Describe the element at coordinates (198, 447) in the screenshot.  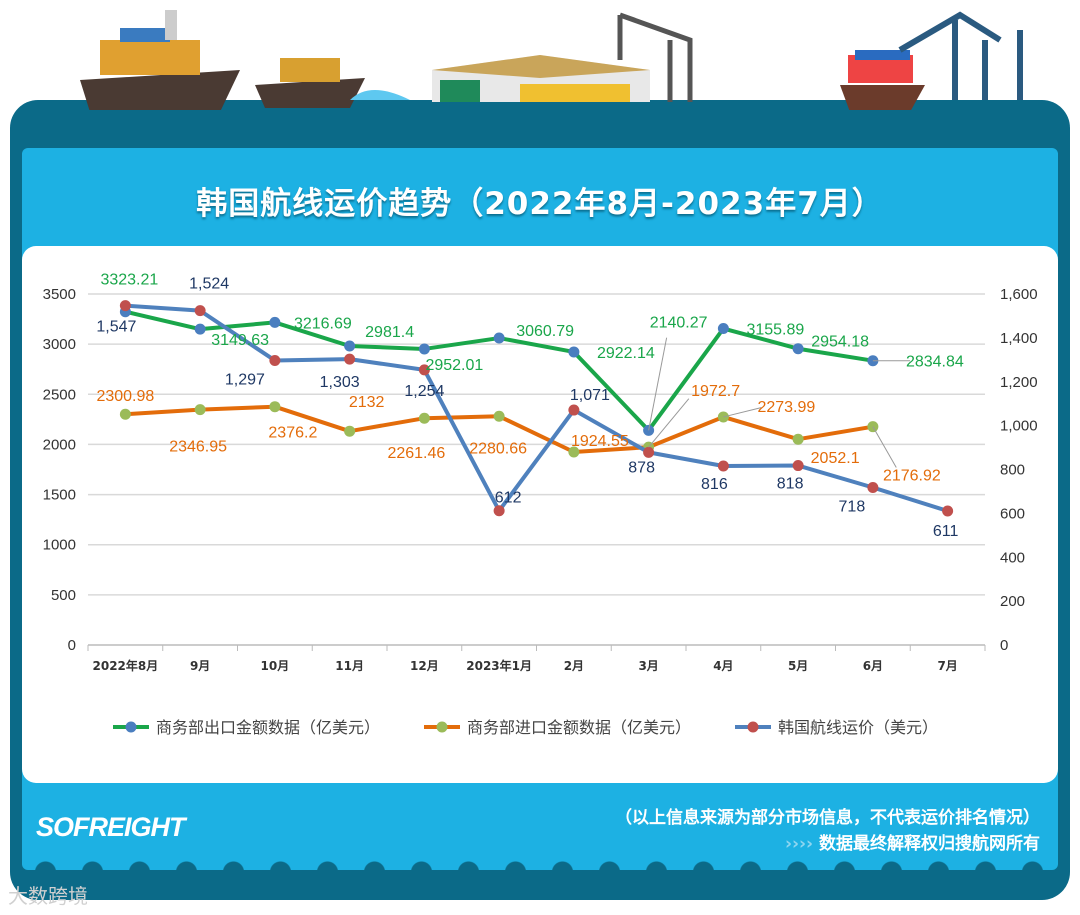
I see `data-label: 2346.95` at that location.